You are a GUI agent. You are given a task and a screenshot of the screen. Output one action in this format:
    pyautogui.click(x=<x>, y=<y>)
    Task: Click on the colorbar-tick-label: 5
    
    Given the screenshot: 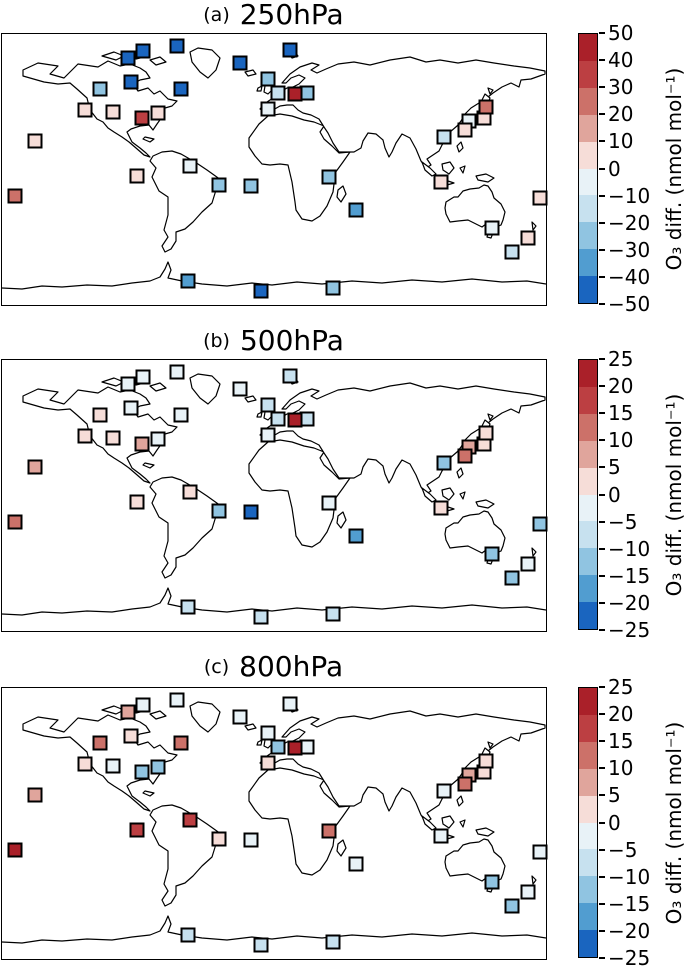 What is the action you would take?
    pyautogui.click(x=614, y=467)
    